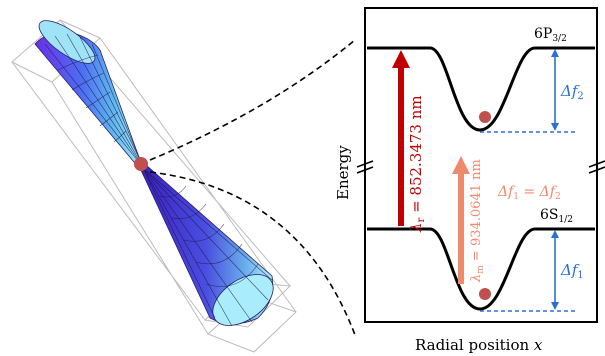  What do you see at coordinates (572, 92) in the screenshot?
I see `upper-shift-label: Δf2` at bounding box center [572, 92].